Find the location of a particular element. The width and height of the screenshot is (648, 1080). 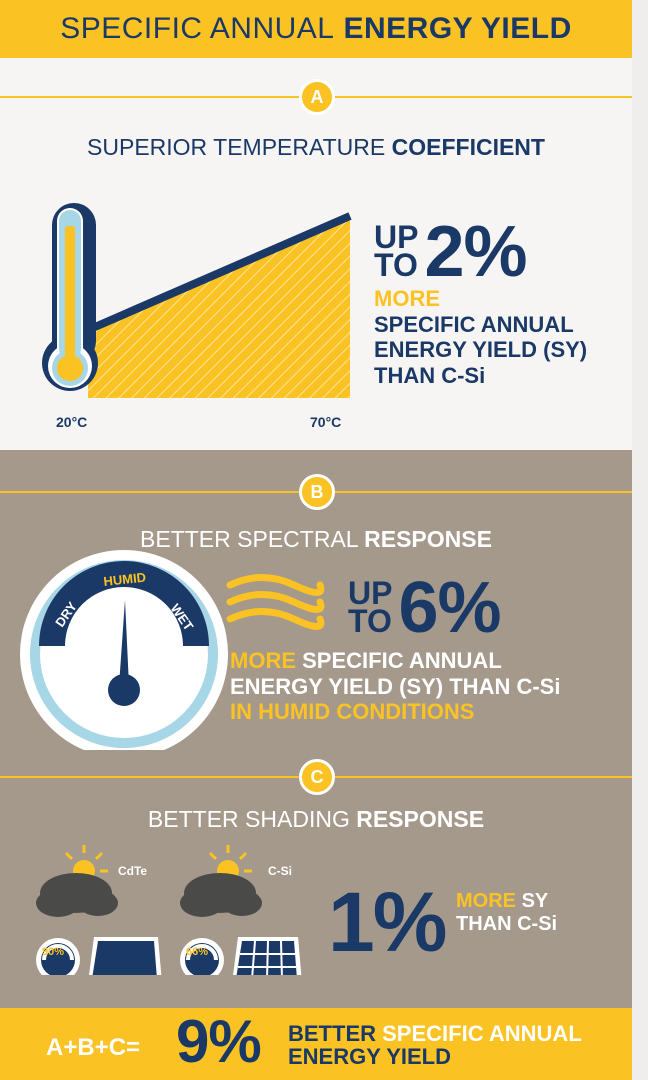

right-margin is located at coordinates (640, 540).